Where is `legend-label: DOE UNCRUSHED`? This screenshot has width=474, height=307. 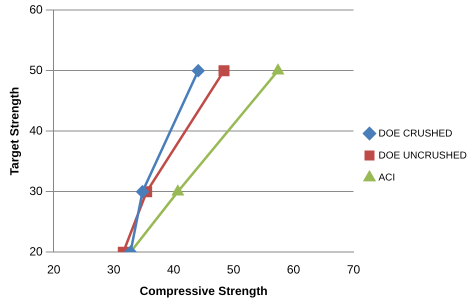 legend-label: DOE UNCRUSHED is located at coordinates (422, 156).